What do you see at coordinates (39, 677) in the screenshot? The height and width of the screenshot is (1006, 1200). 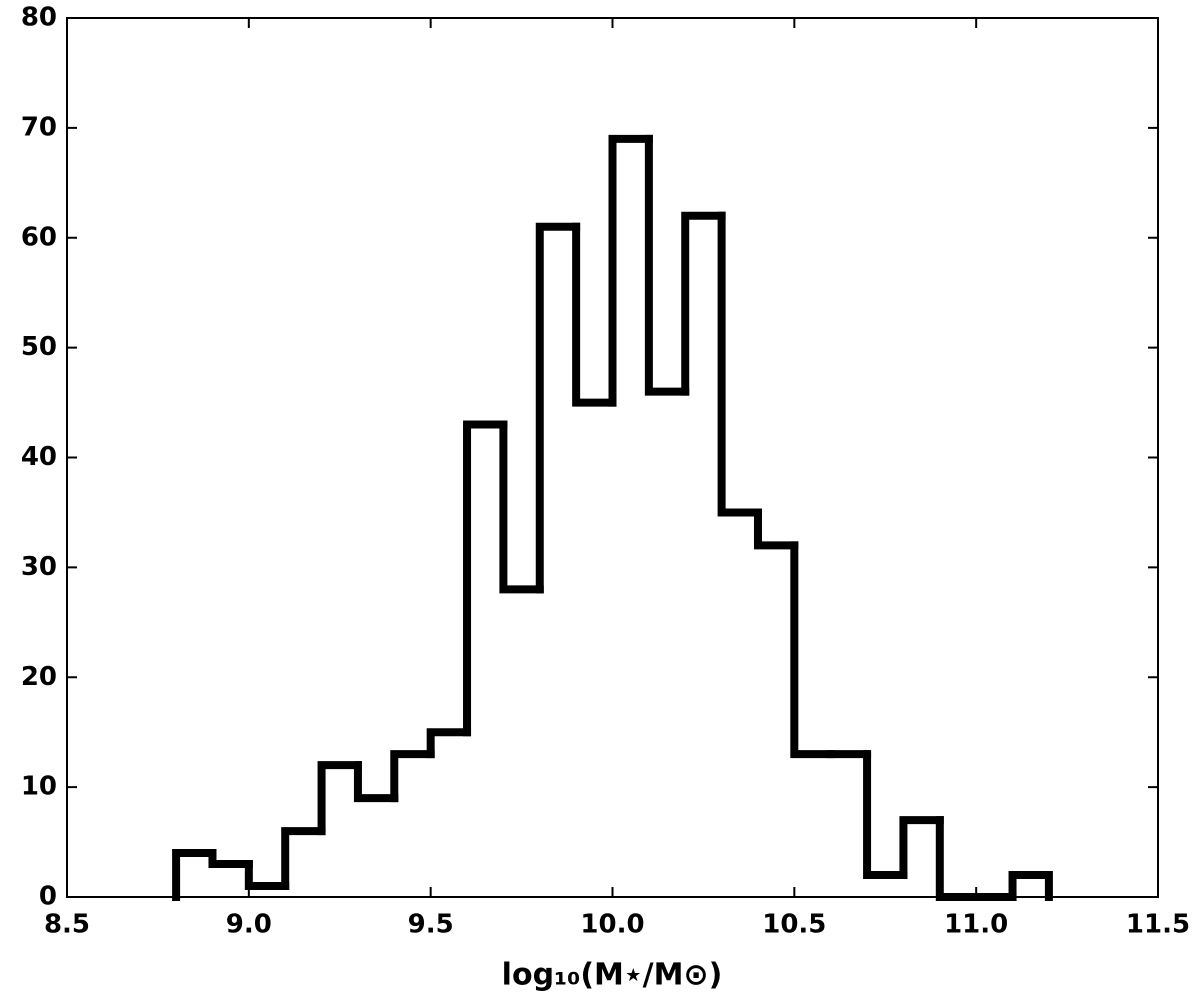 I see `y-tick-label: 20` at bounding box center [39, 677].